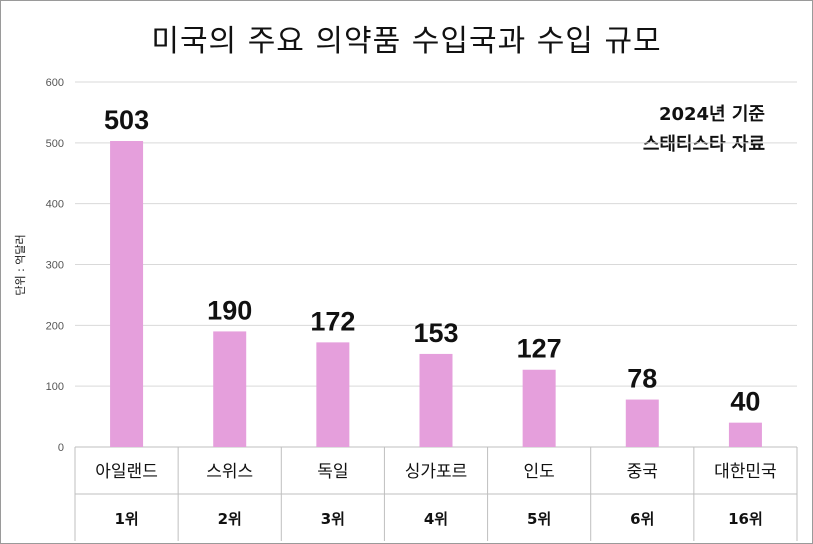 This screenshot has width=813, height=544. I want to click on category-label: 인도, so click(539, 472).